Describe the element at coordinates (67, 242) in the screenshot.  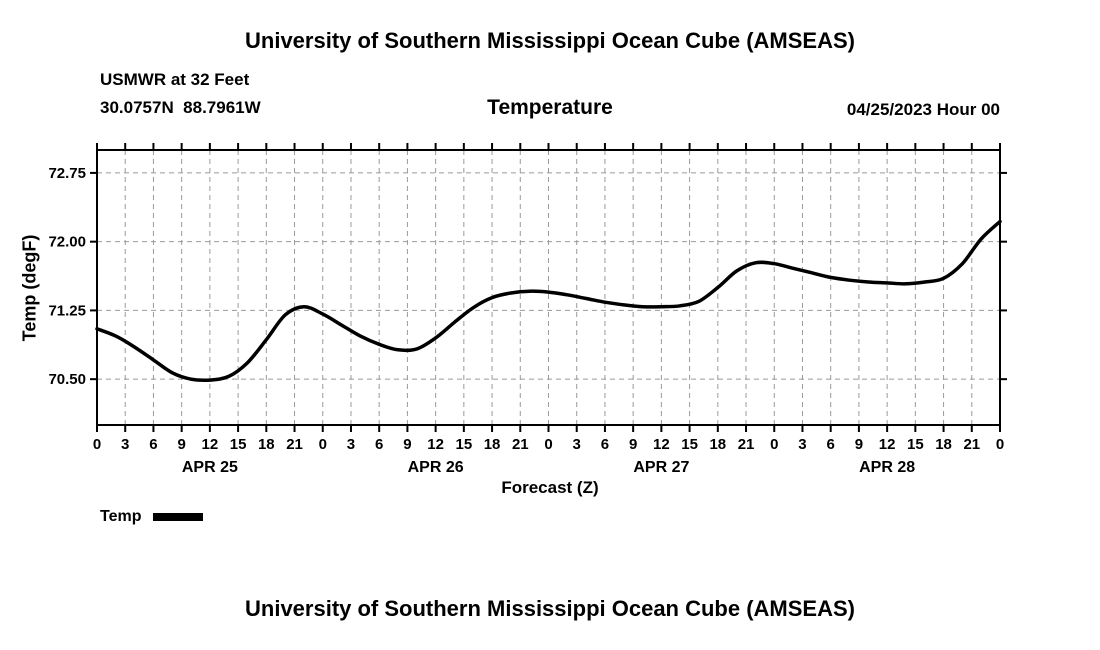
I see `y-tick-label: 72.00` at that location.